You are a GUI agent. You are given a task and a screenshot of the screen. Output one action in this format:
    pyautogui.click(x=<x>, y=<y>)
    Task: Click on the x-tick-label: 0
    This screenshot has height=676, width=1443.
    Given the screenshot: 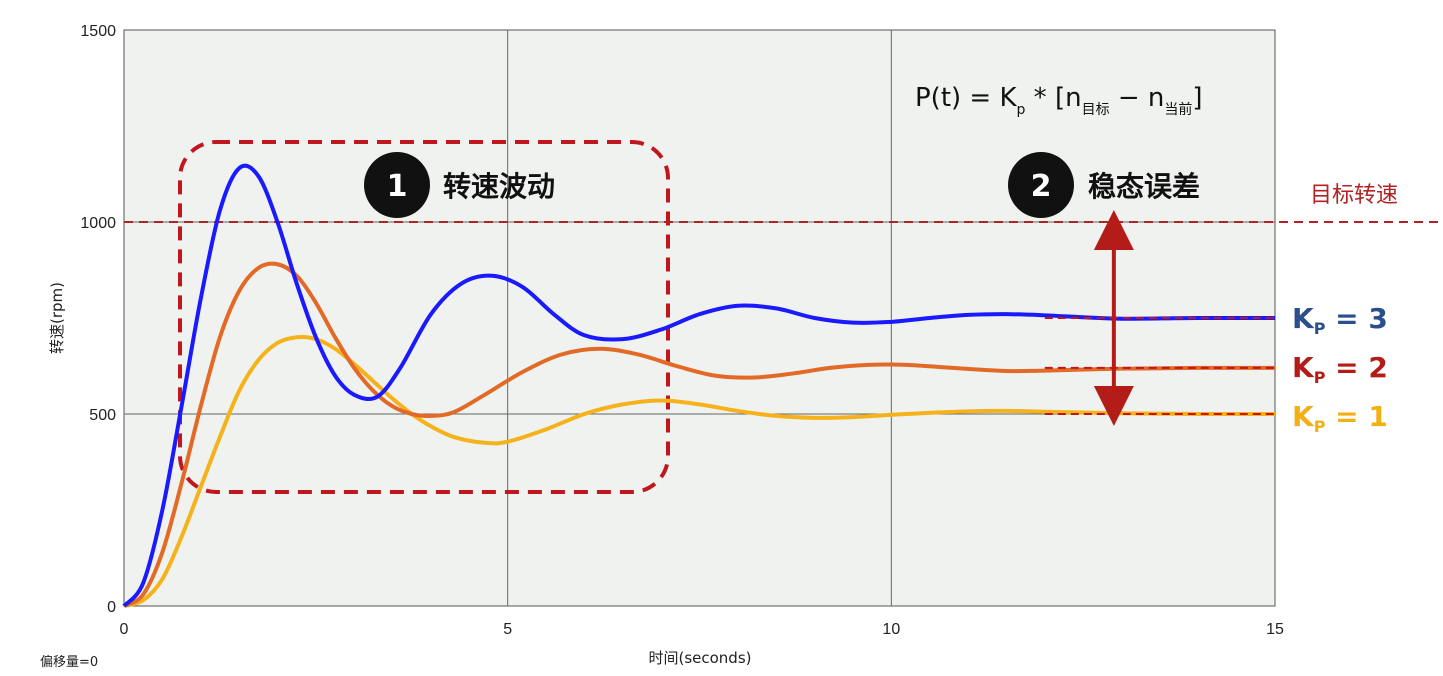 What is the action you would take?
    pyautogui.click(x=124, y=629)
    